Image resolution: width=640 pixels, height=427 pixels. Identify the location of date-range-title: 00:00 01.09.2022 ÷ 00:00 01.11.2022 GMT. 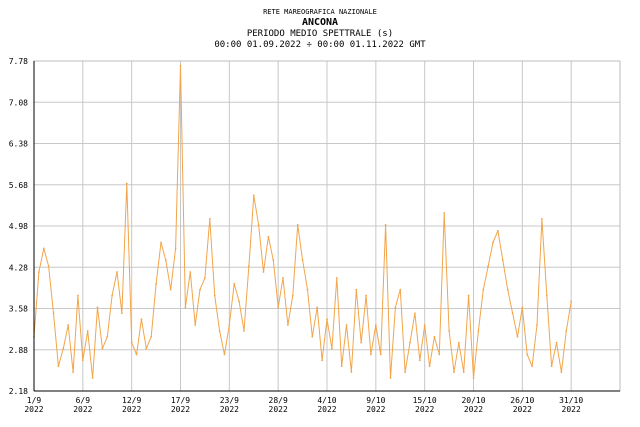
(320, 45).